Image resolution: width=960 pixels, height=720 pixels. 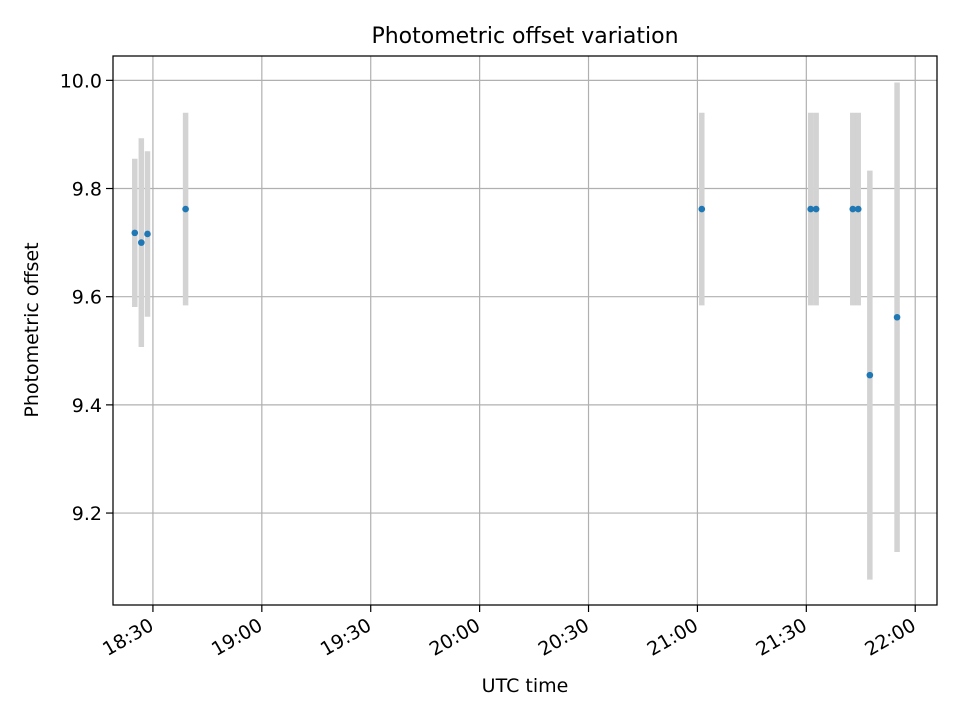 I want to click on y-tick-label: 10.0, so click(x=81, y=81).